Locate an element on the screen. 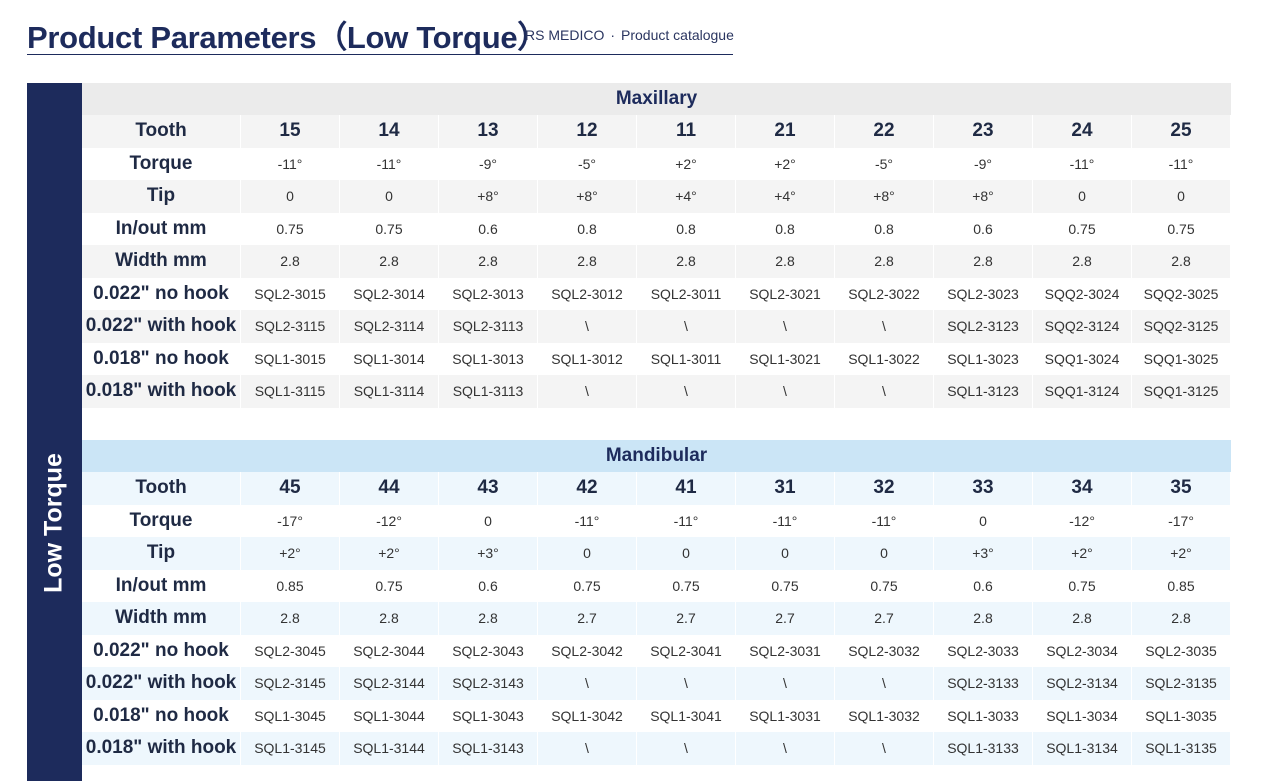  table-cell: +3° is located at coordinates (983, 553).